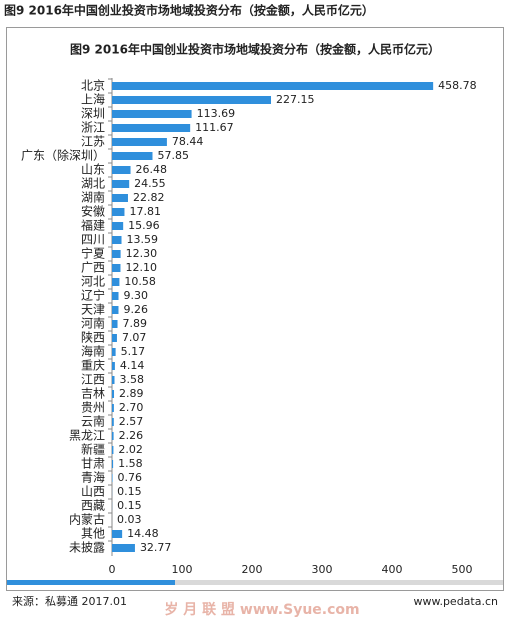 The height and width of the screenshot is (624, 510). I want to click on y-tick-label: 甘肃, so click(93, 464).